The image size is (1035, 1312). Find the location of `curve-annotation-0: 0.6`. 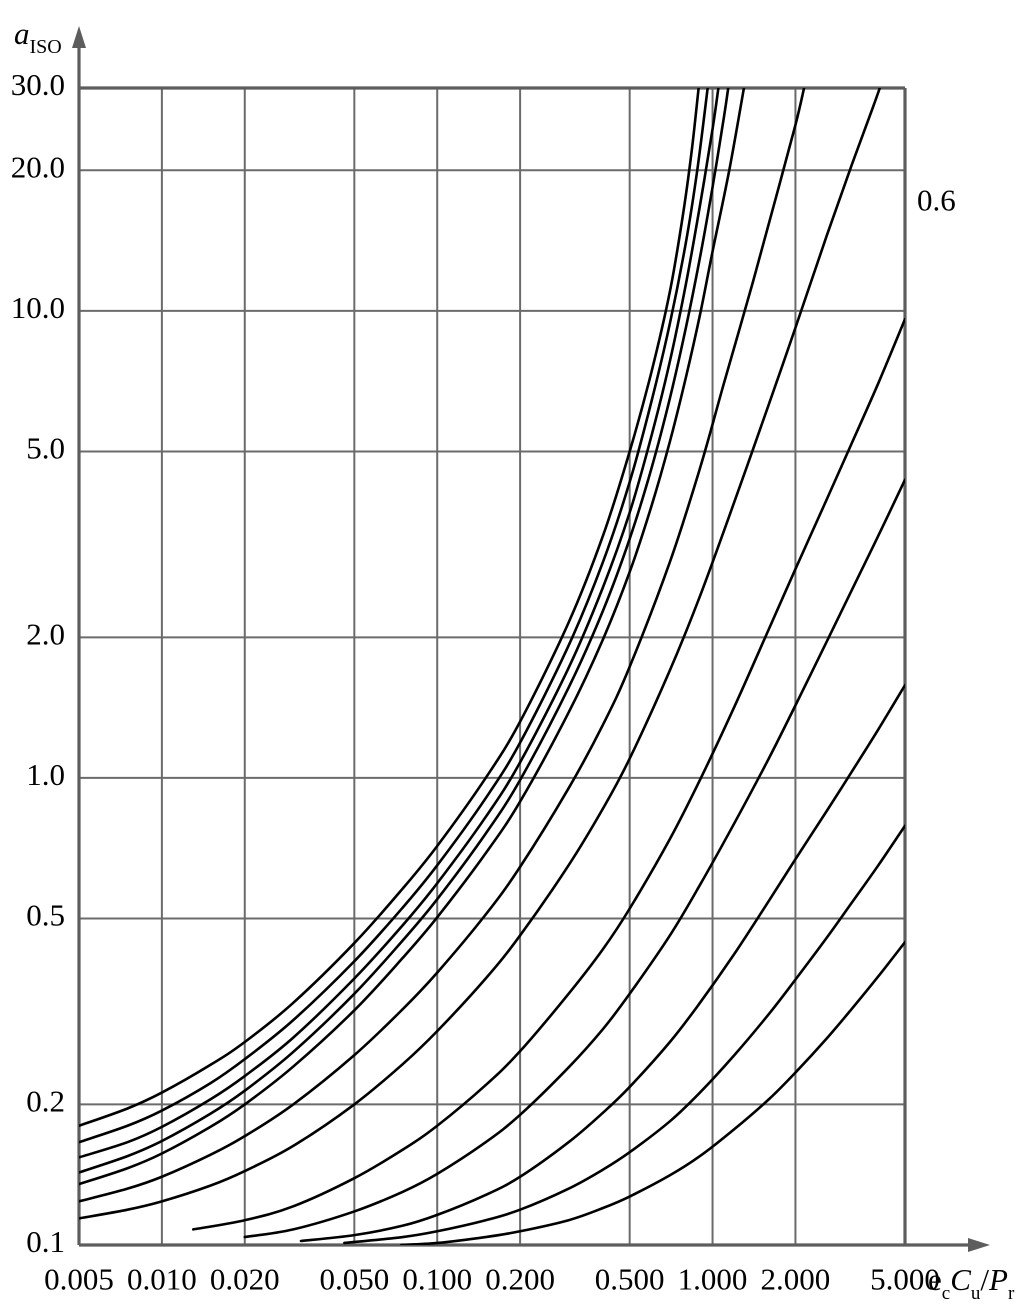

curve-annotation-0: 0.6 is located at coordinates (936, 199).